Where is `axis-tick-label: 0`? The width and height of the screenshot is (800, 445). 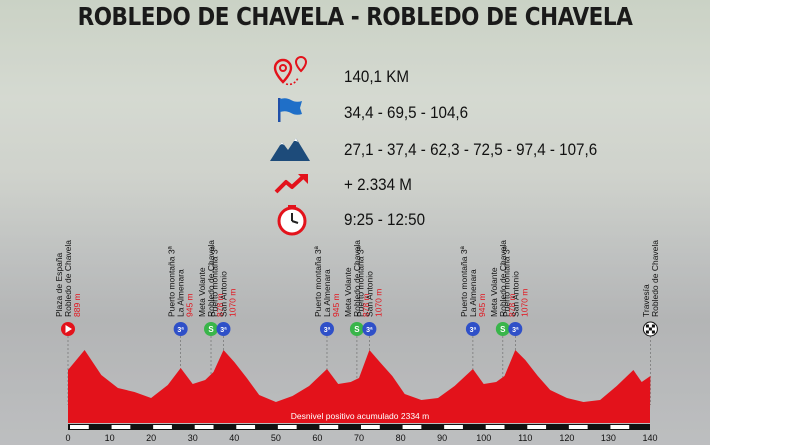 axis-tick-label: 0 is located at coordinates (67, 438).